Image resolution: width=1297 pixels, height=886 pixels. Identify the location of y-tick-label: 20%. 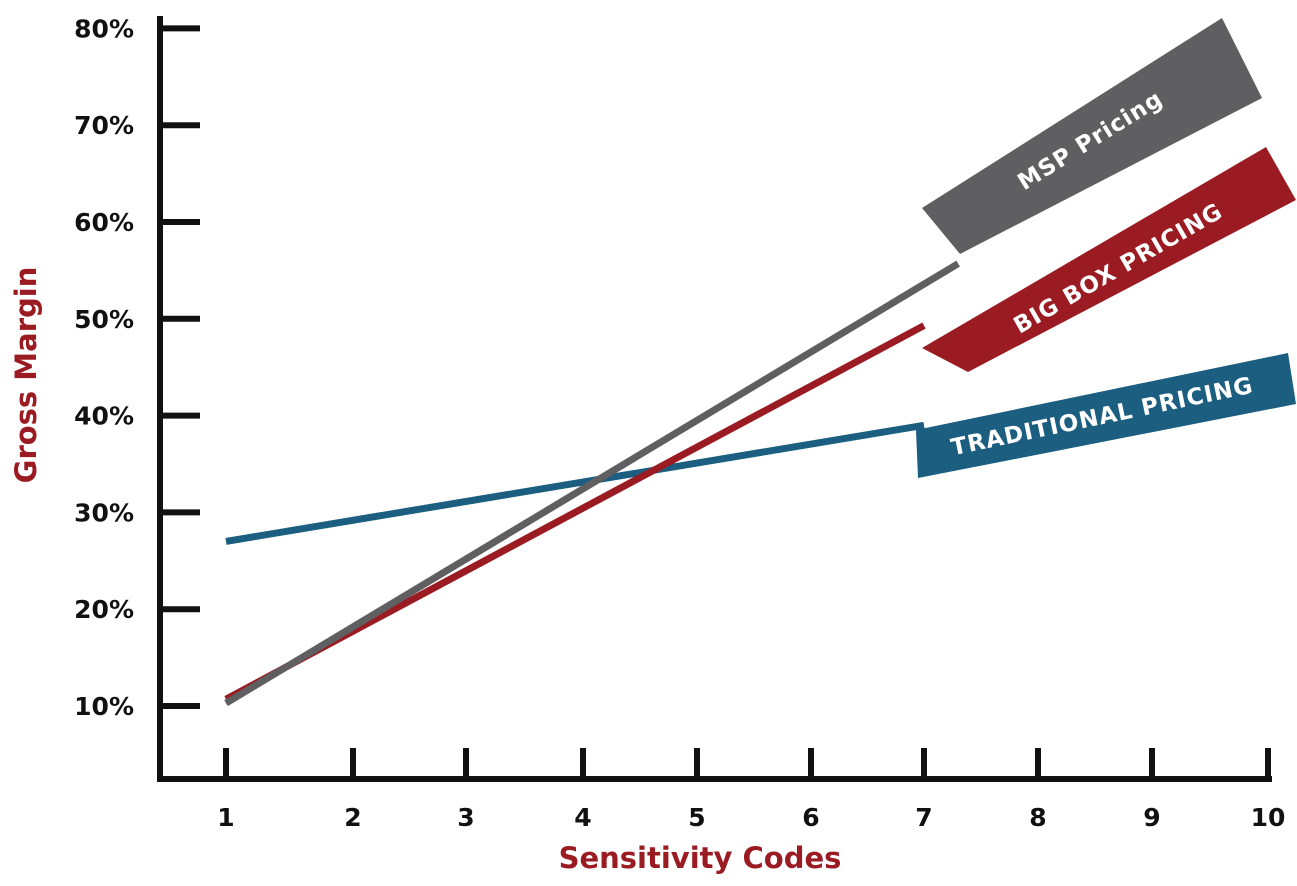
(104, 609).